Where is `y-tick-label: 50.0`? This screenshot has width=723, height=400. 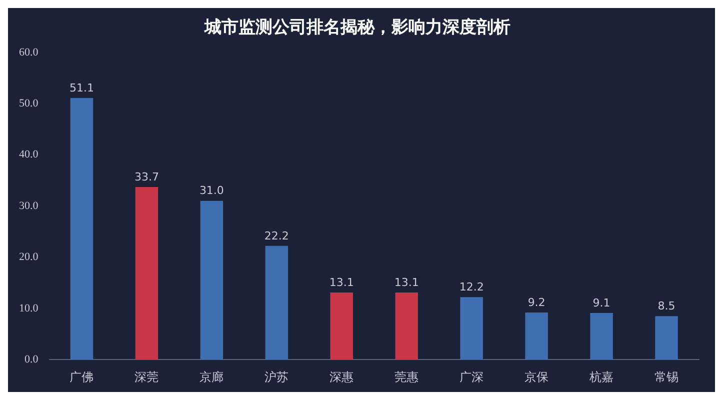 y-tick-label: 50.0 is located at coordinates (29, 103).